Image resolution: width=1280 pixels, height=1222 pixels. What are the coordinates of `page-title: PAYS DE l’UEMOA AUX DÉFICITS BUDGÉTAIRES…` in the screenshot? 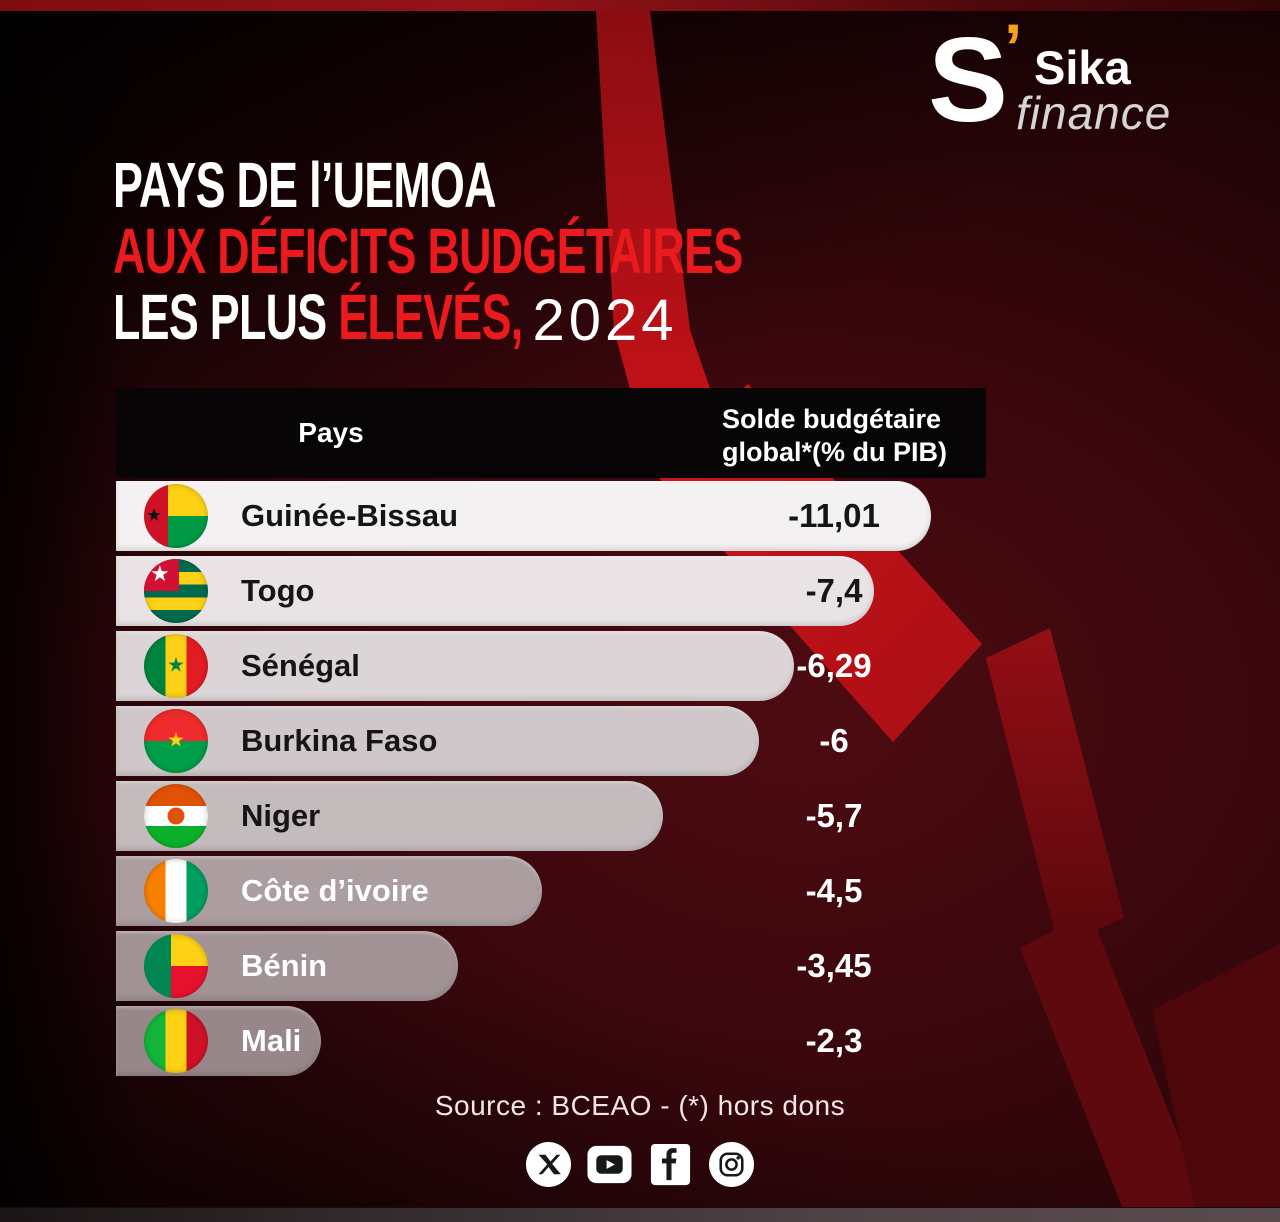 It's located at (483, 251).